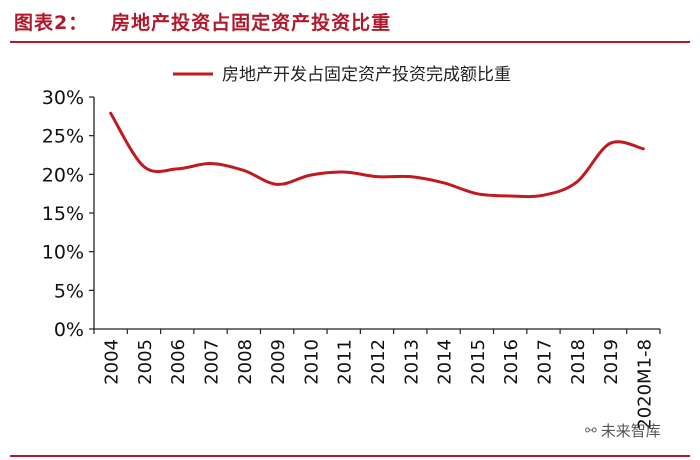 This screenshot has width=700, height=460. What do you see at coordinates (63, 175) in the screenshot?
I see `y-tick-label: 20%` at bounding box center [63, 175].